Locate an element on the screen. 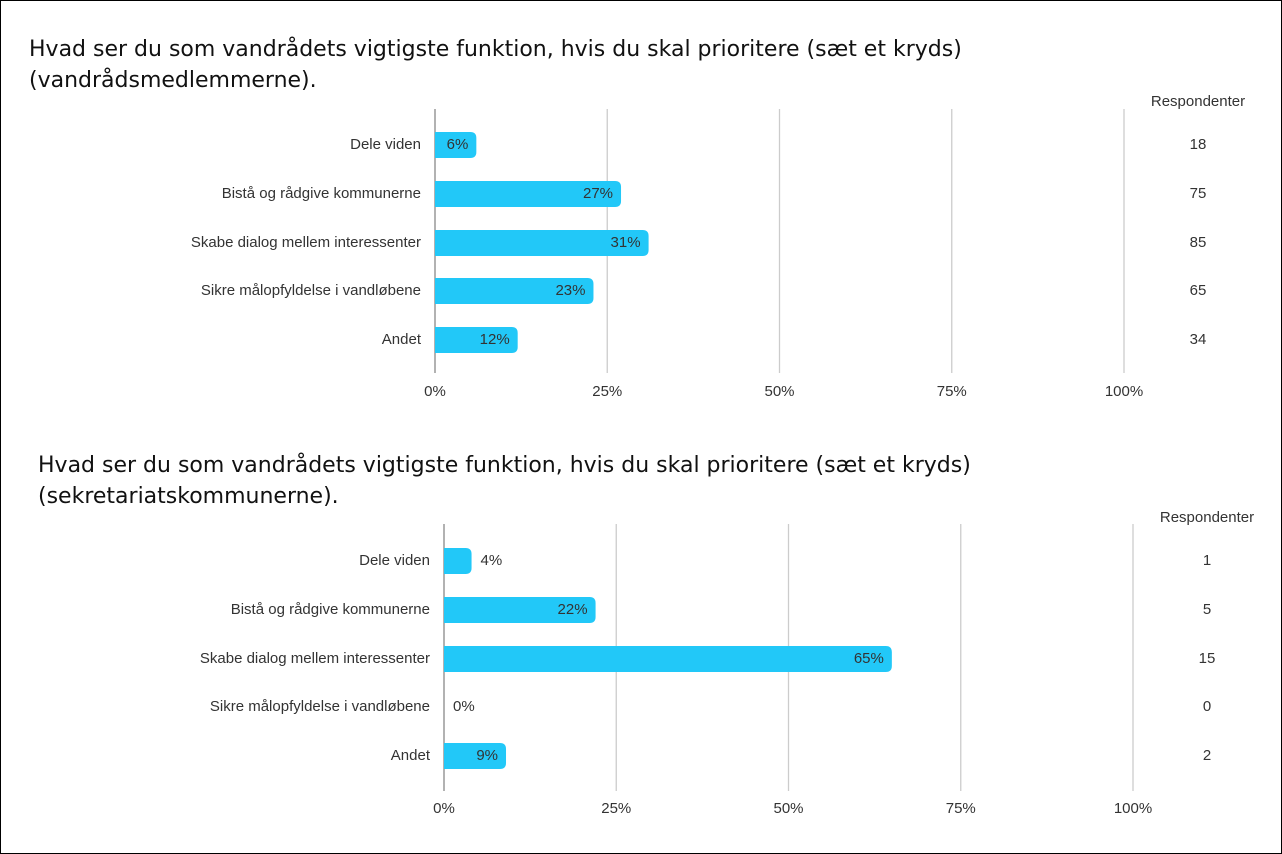 This screenshot has width=1282, height=854. value-label: 65% is located at coordinates (869, 658).